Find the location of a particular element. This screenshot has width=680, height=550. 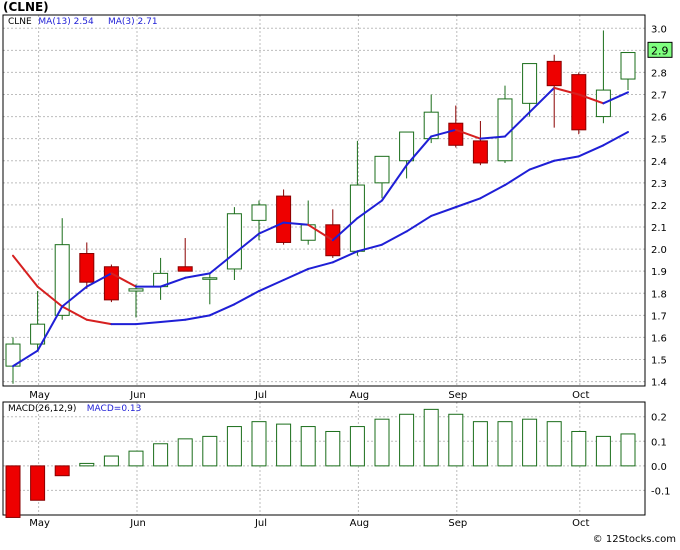

macd-x-tick-label: Jul is located at coordinates (260, 523).